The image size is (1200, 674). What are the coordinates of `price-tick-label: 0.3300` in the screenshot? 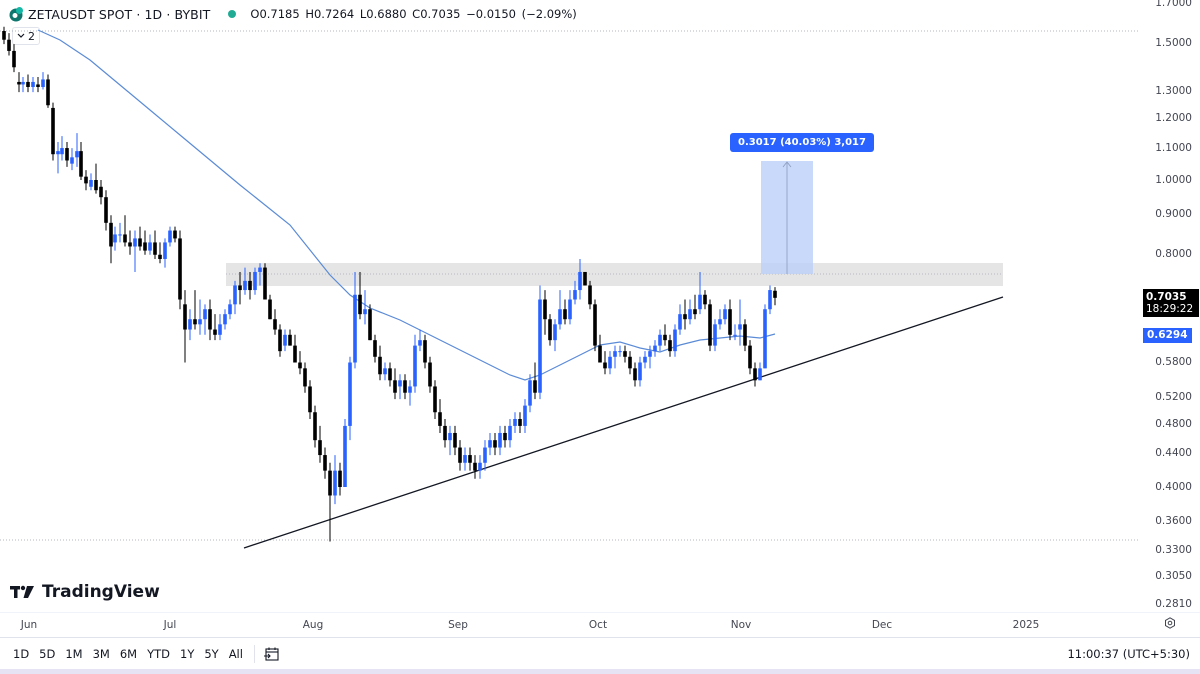 It's located at (1173, 550).